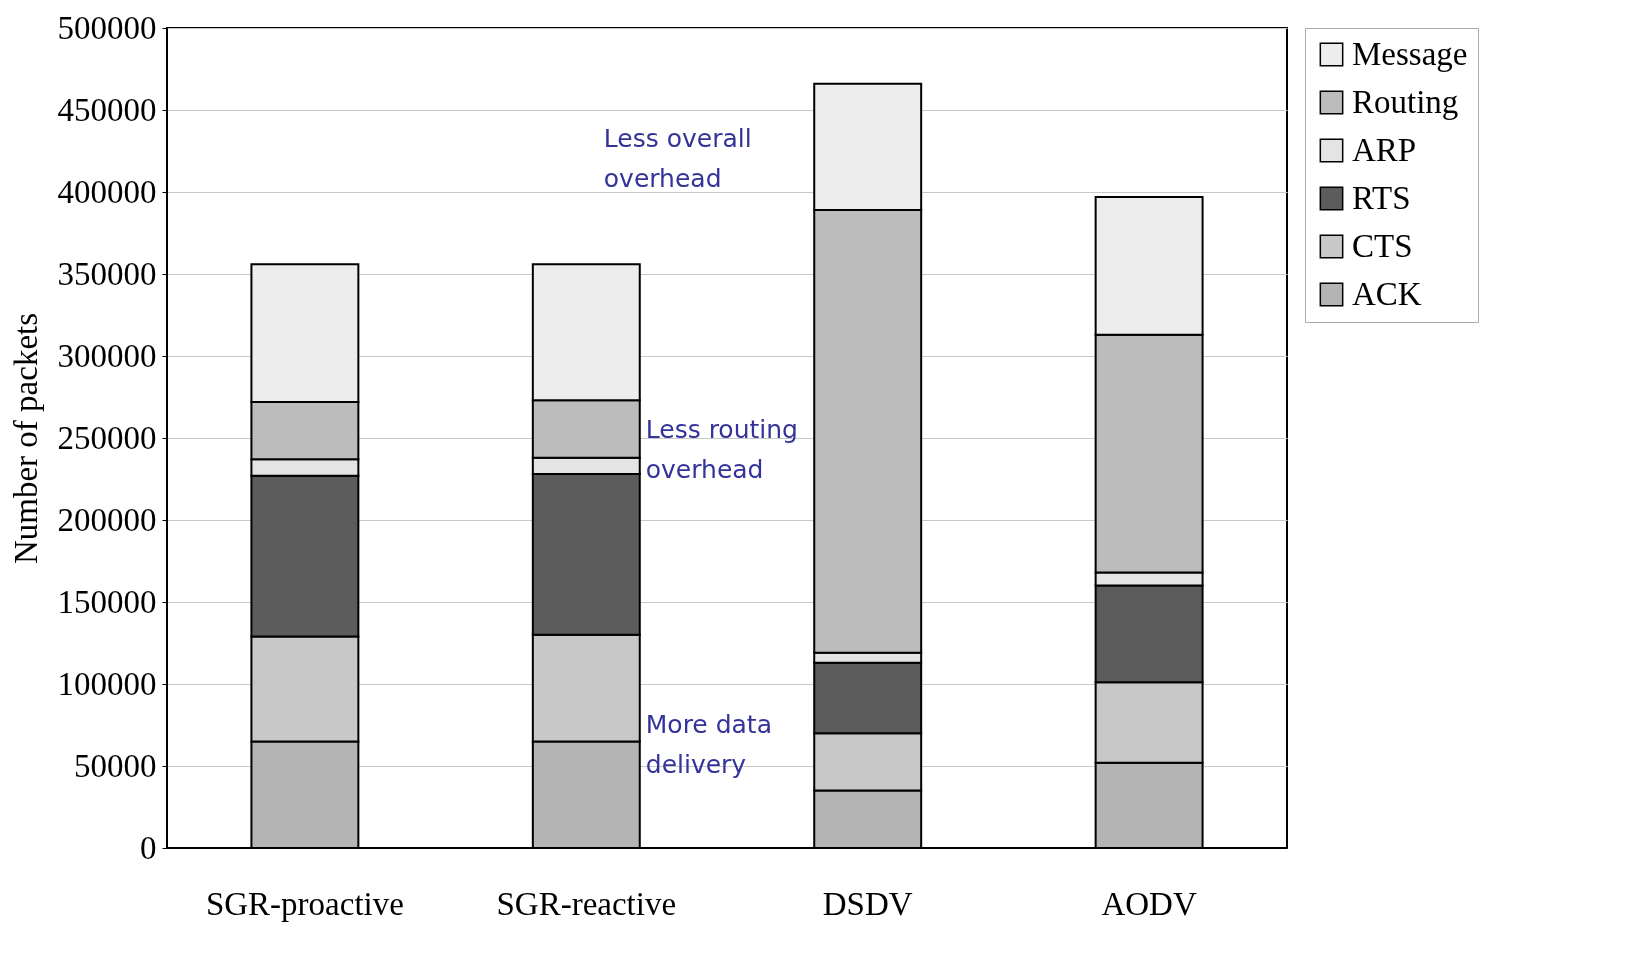 The width and height of the screenshot is (1642, 957). I want to click on y-tick-label: 200000, so click(107, 519).